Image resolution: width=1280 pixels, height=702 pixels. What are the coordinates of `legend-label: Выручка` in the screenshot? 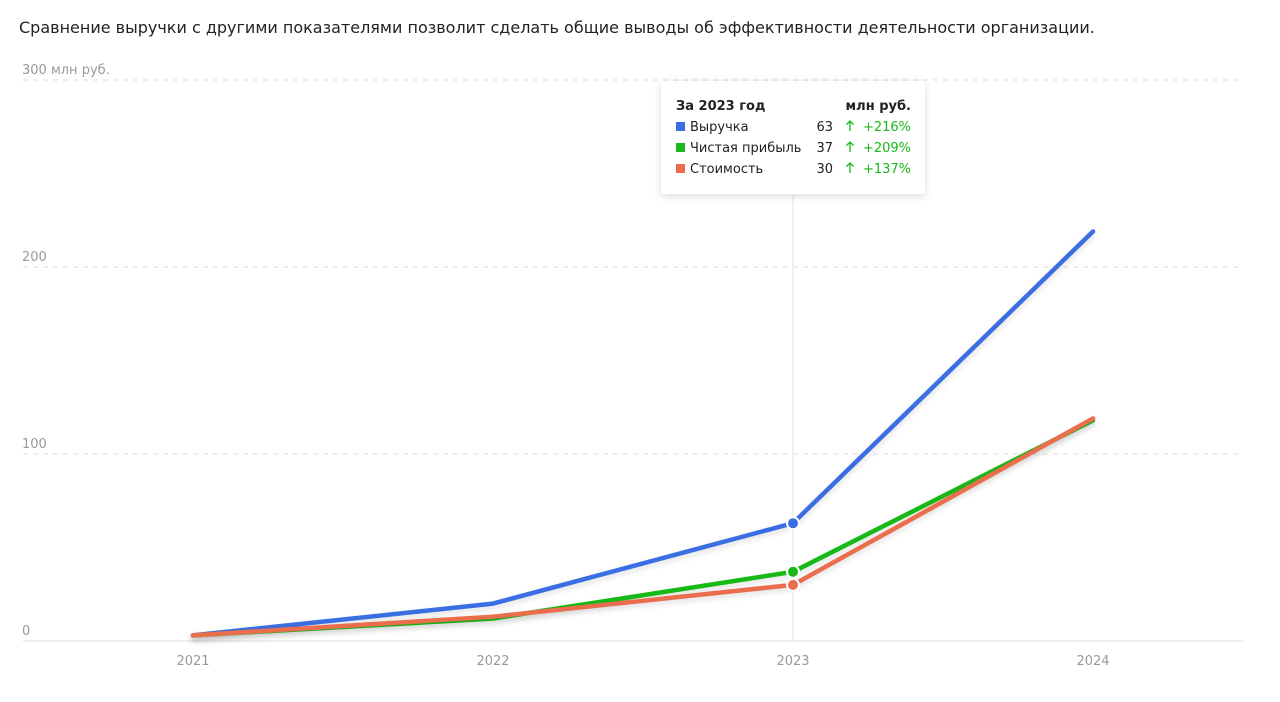 It's located at (719, 127).